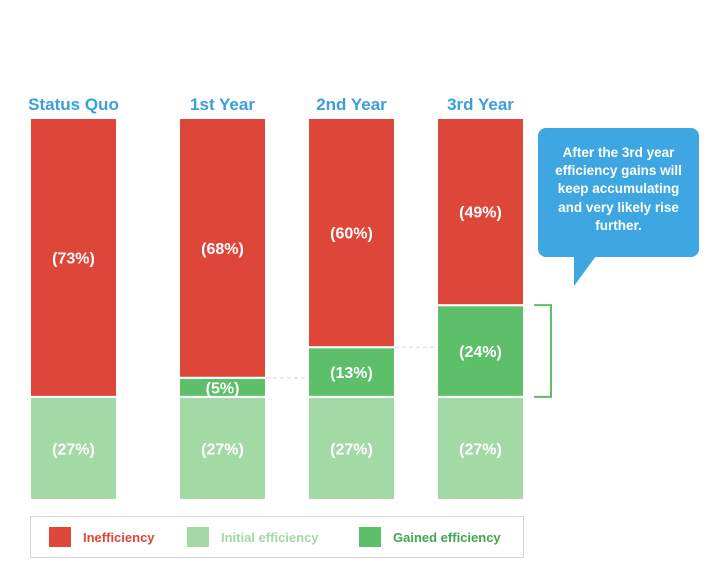  I want to click on legend-label-inefficiency: Inefficiency, so click(119, 537).